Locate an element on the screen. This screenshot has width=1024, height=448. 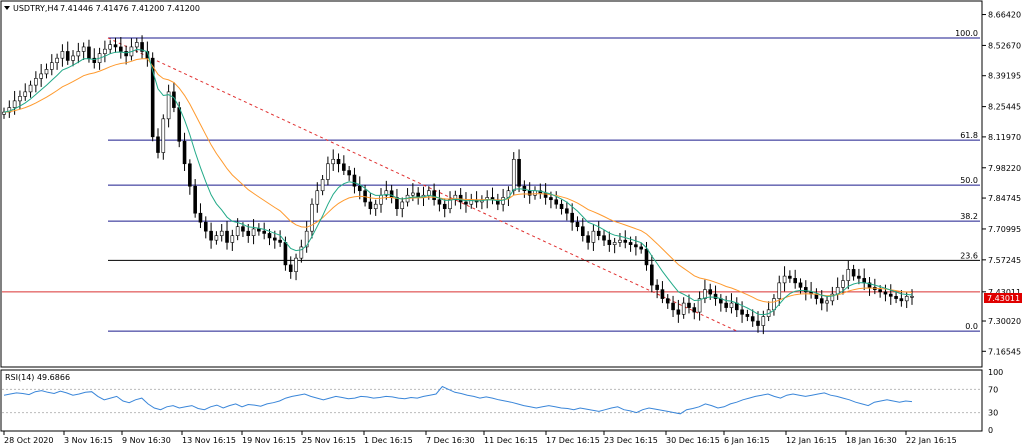
rsi-tick-label: 30 is located at coordinates (993, 413).